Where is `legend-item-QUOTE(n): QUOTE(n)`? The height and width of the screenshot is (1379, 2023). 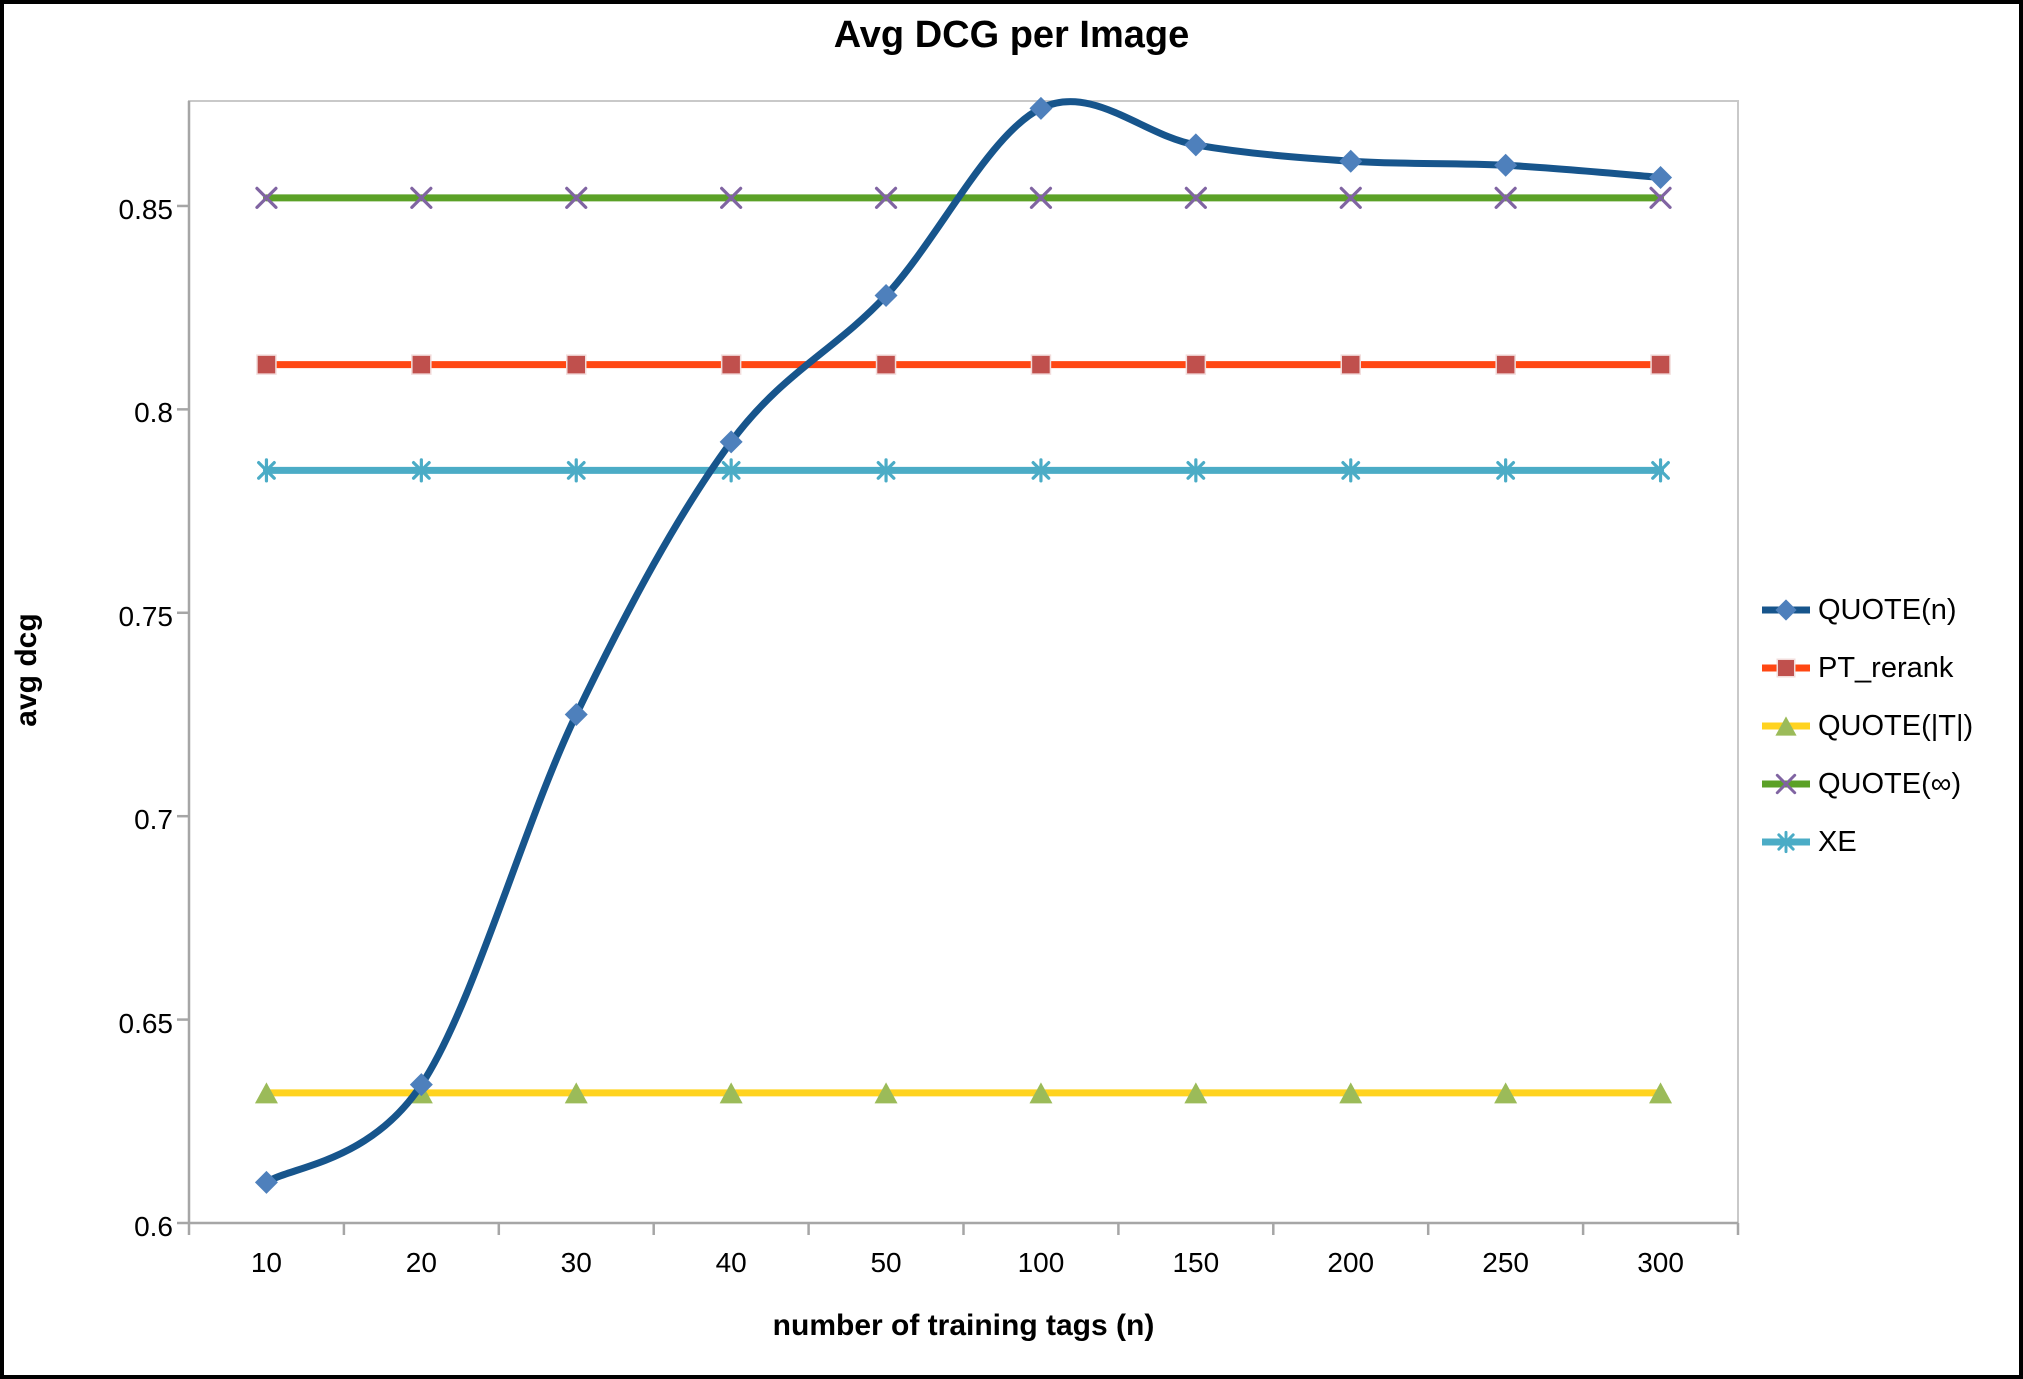
legend-item-QUOTE(n): QUOTE(n) is located at coordinates (1866, 610).